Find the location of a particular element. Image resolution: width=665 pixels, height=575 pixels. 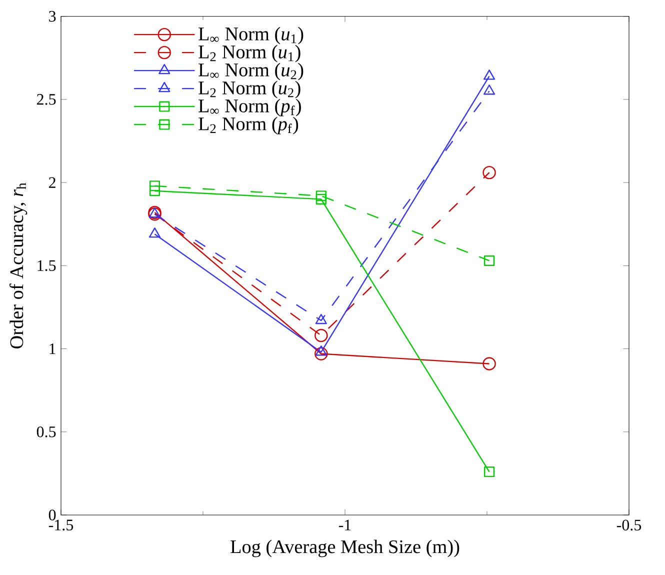

y-tick-label: 1.5 is located at coordinates (47, 266).